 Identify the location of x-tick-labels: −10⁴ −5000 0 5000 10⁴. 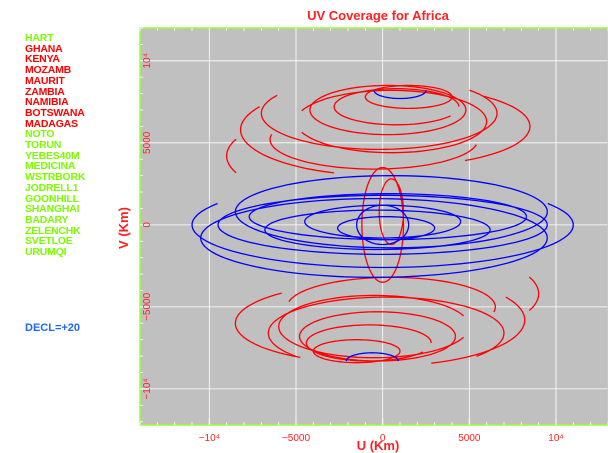
(381, 438).